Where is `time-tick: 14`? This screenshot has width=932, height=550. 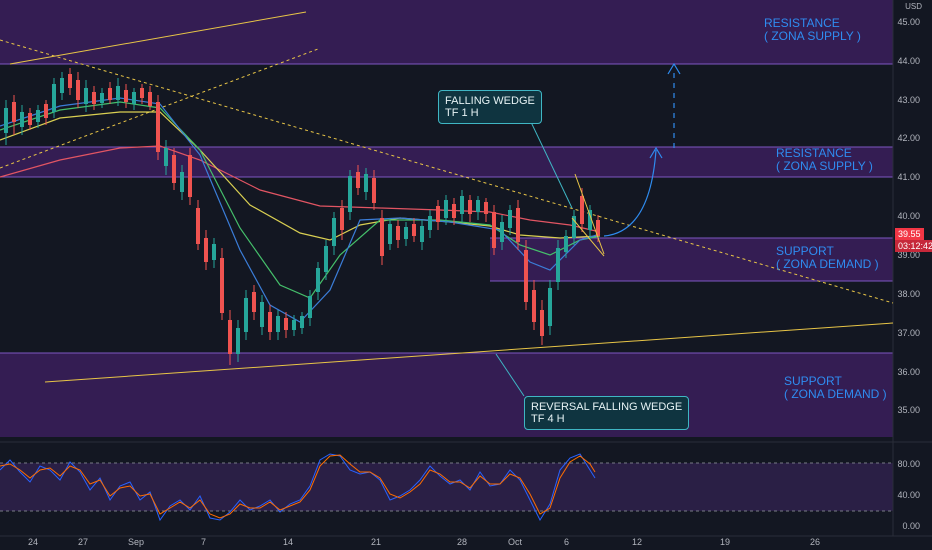
time-tick: 14 is located at coordinates (288, 542).